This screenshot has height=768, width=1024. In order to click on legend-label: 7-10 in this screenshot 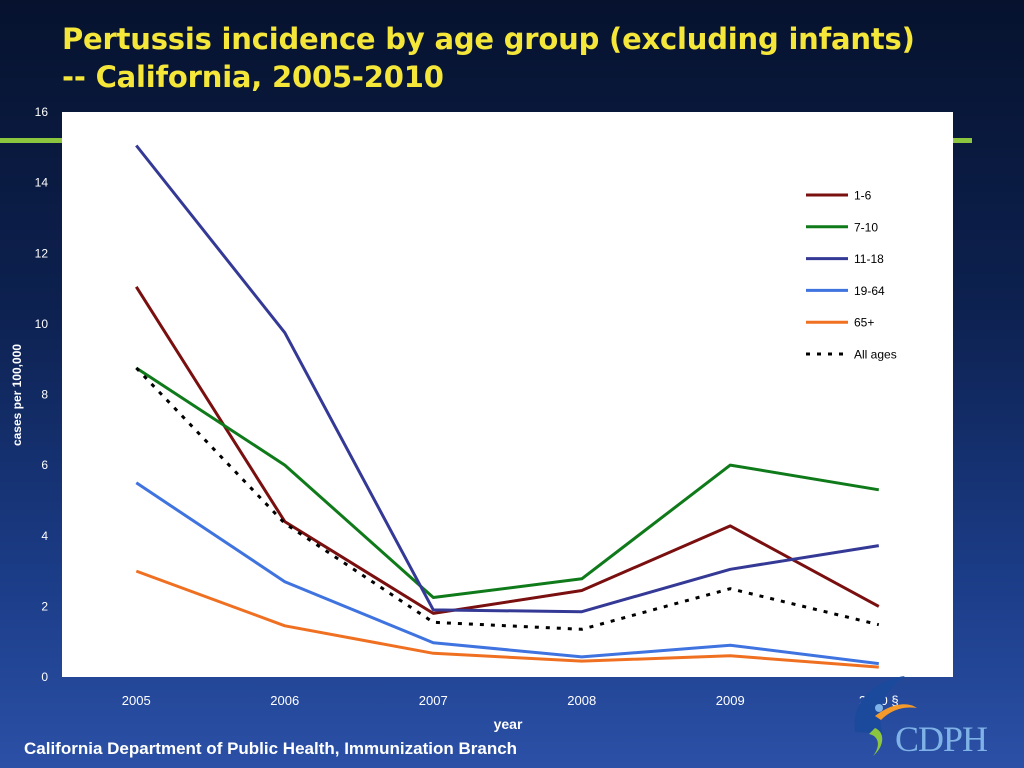, I will do `click(866, 227)`.